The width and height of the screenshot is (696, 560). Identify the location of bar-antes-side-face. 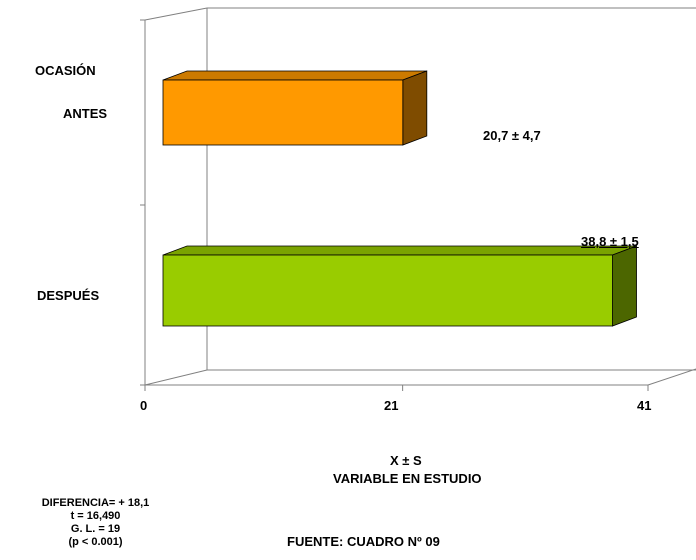
(415, 108).